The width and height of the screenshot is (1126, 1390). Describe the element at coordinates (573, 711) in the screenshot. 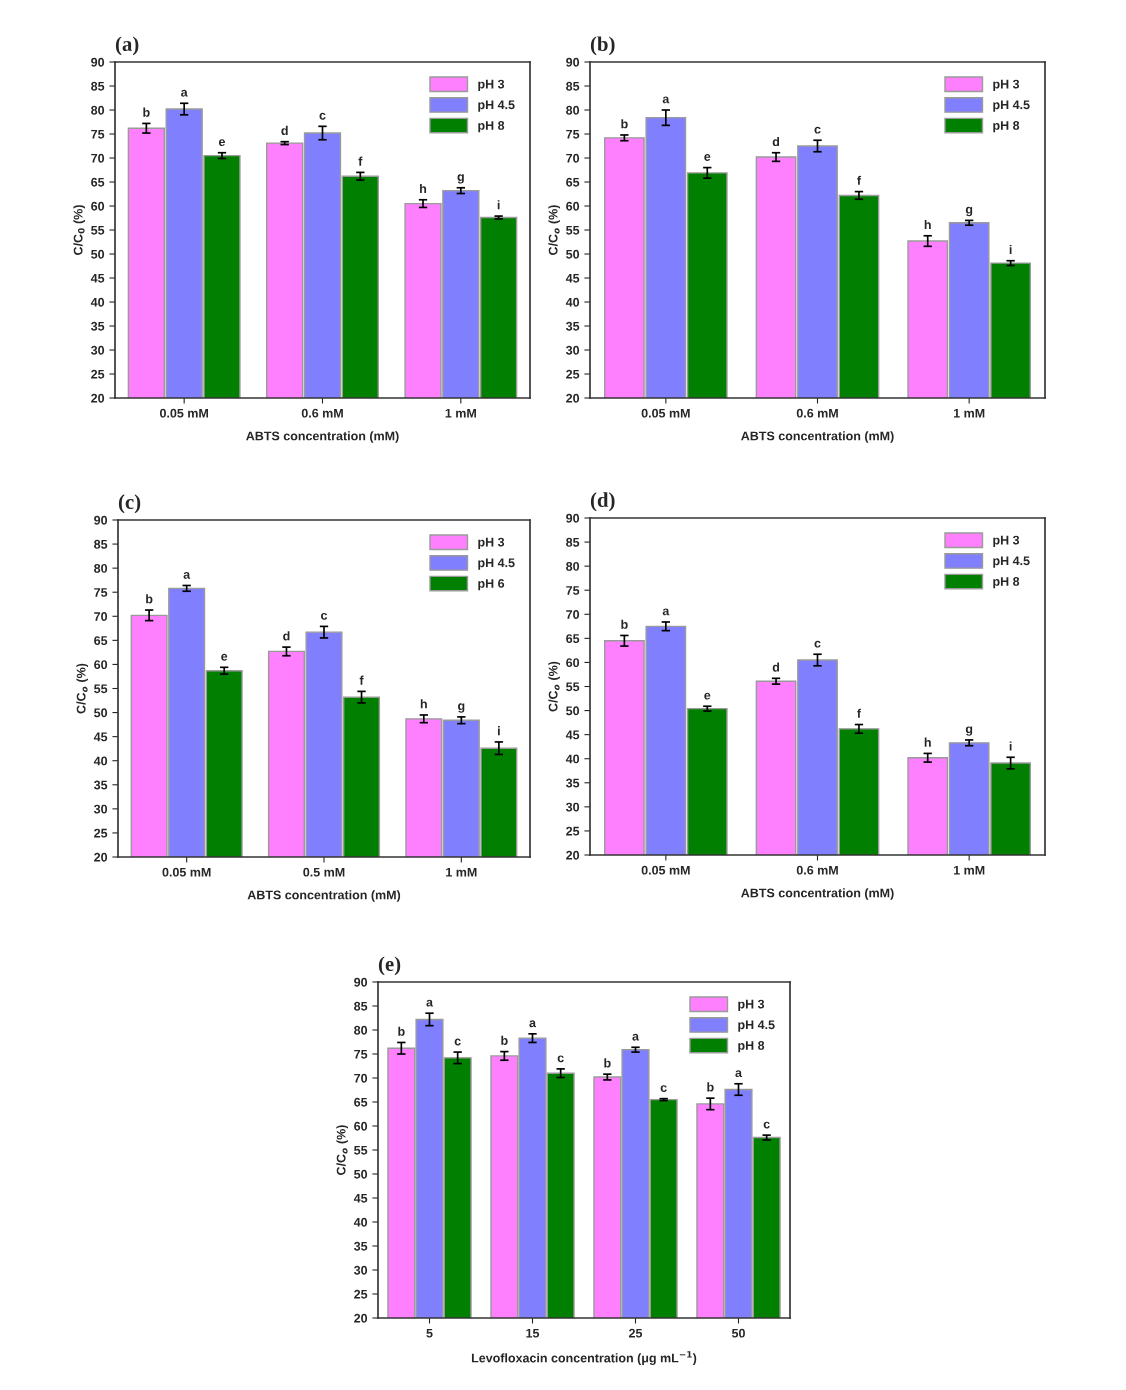

I see `y-tick-label: 50` at that location.